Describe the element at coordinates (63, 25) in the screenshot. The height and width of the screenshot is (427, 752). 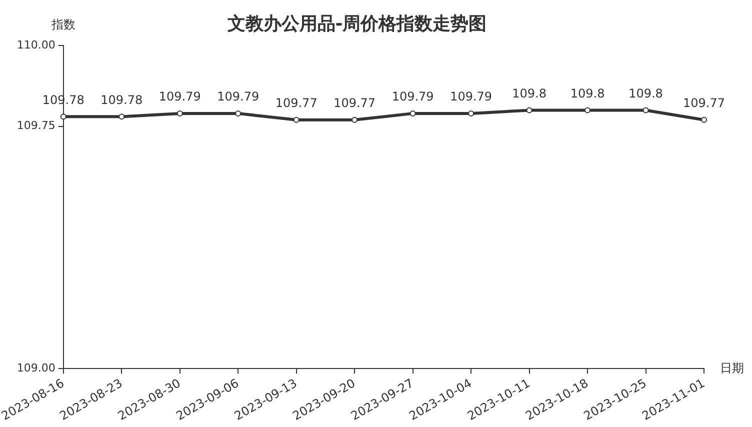
I see `y-axis-title: 指数` at that location.